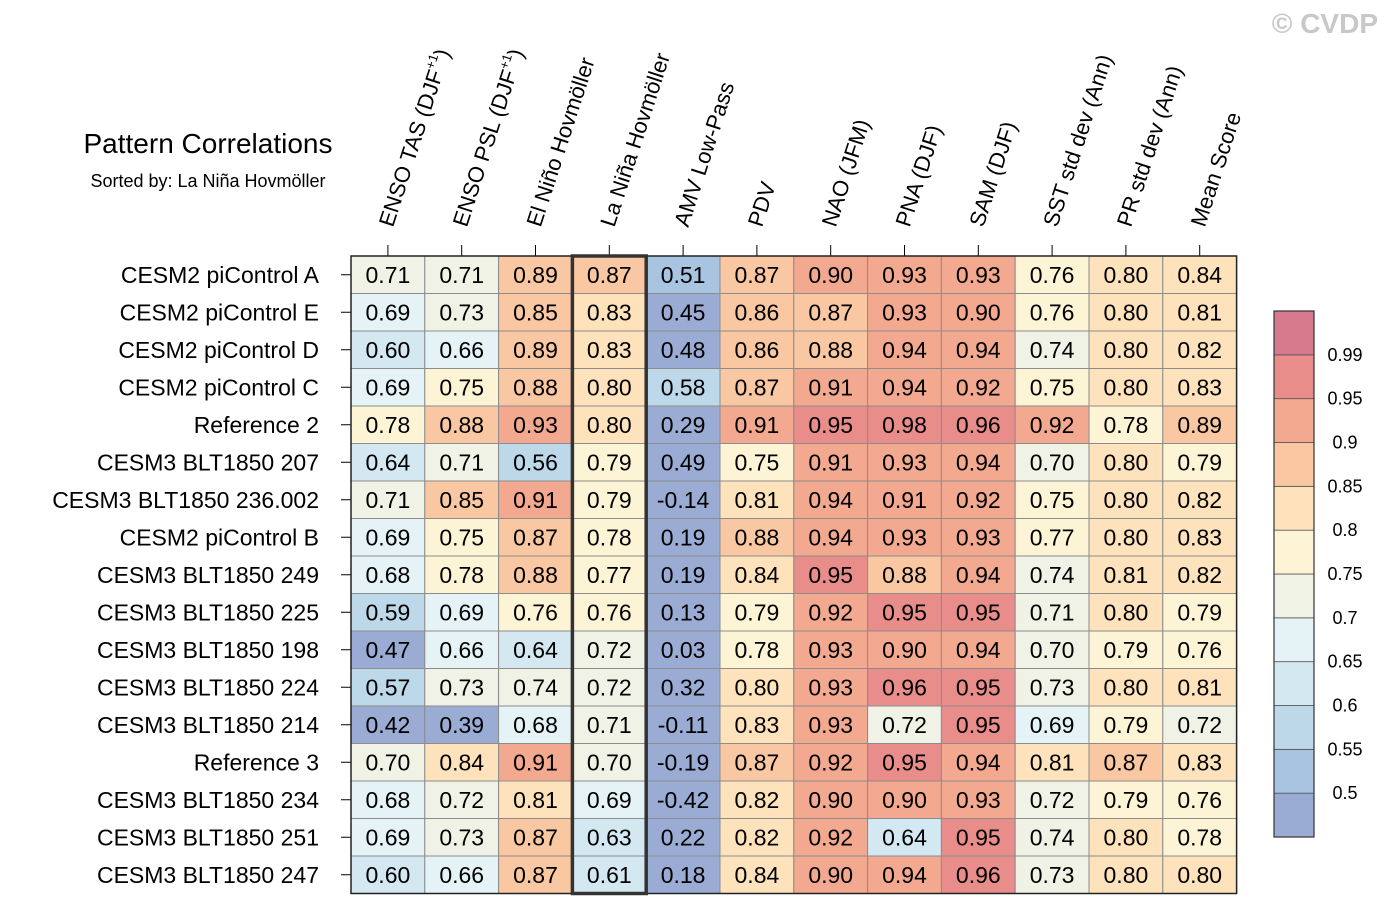 This screenshot has width=1387, height=914. I want to click on cell-value-label: 0.74, so click(535, 687).